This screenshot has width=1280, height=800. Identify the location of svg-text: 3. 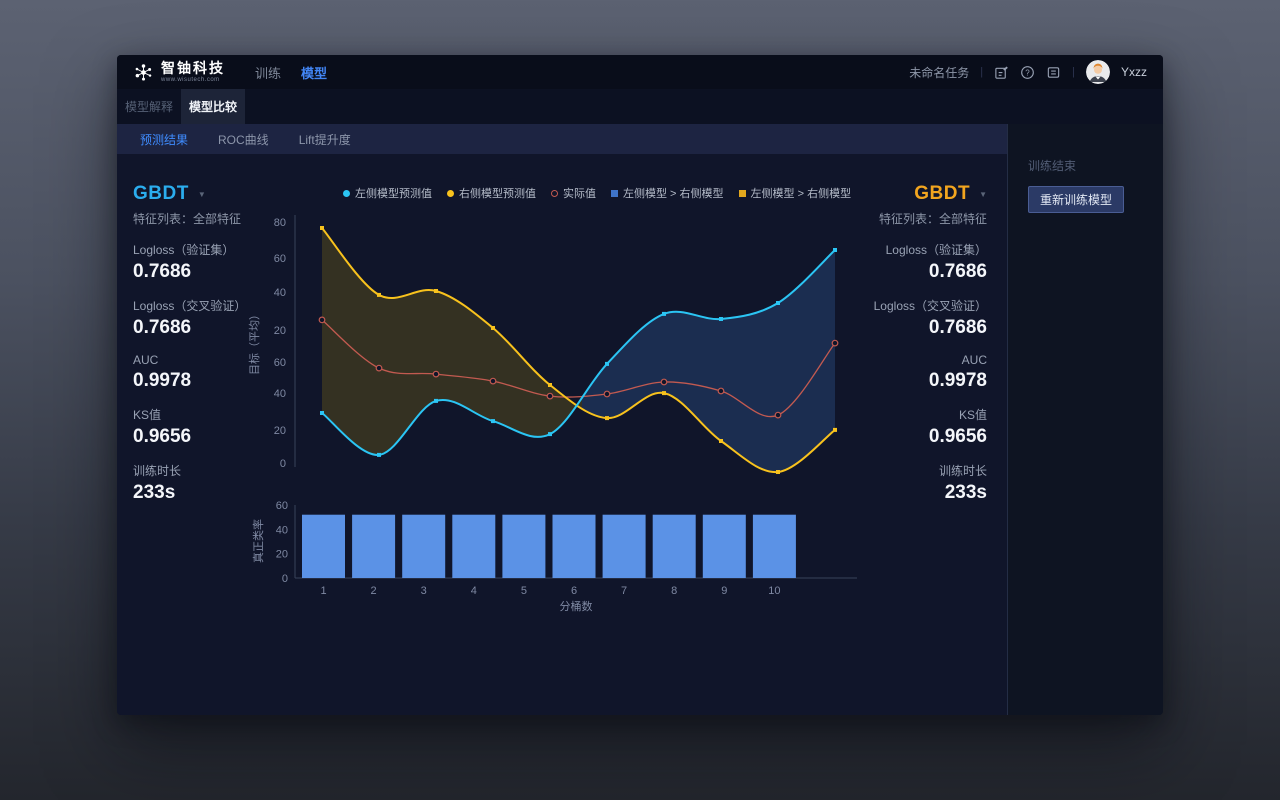
(424, 591).